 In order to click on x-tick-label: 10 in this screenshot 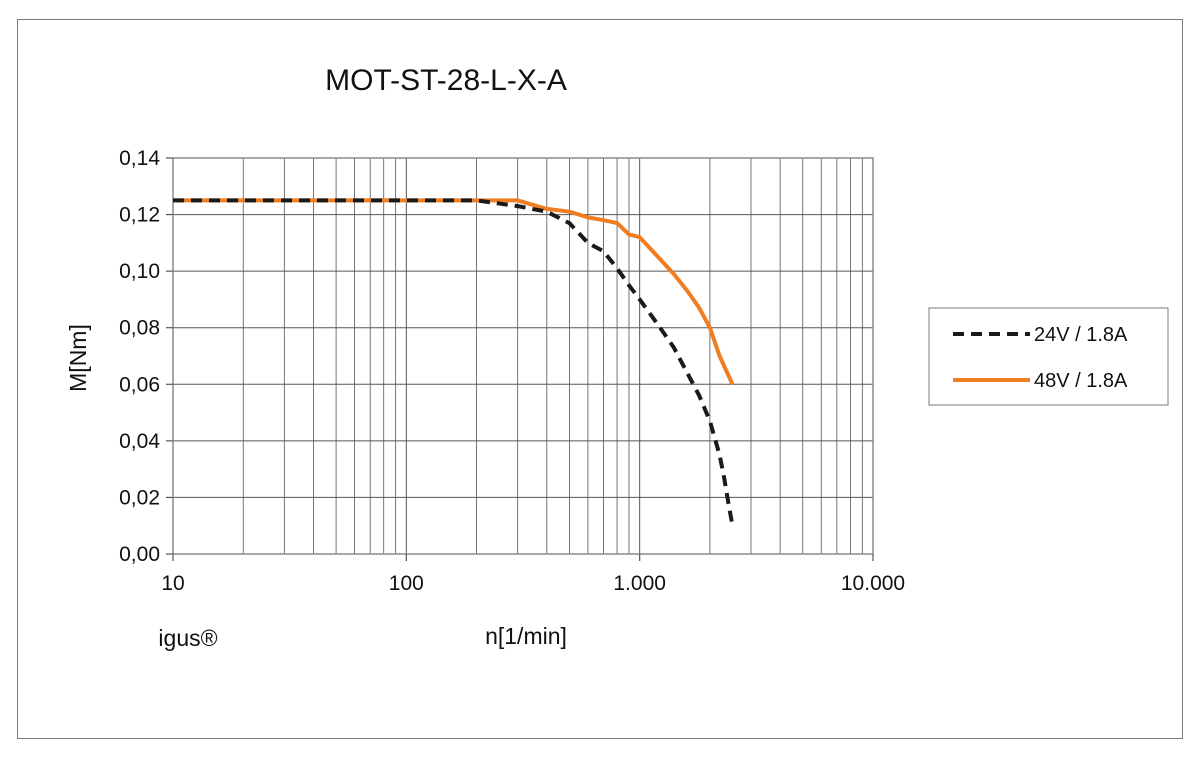, I will do `click(172, 583)`.